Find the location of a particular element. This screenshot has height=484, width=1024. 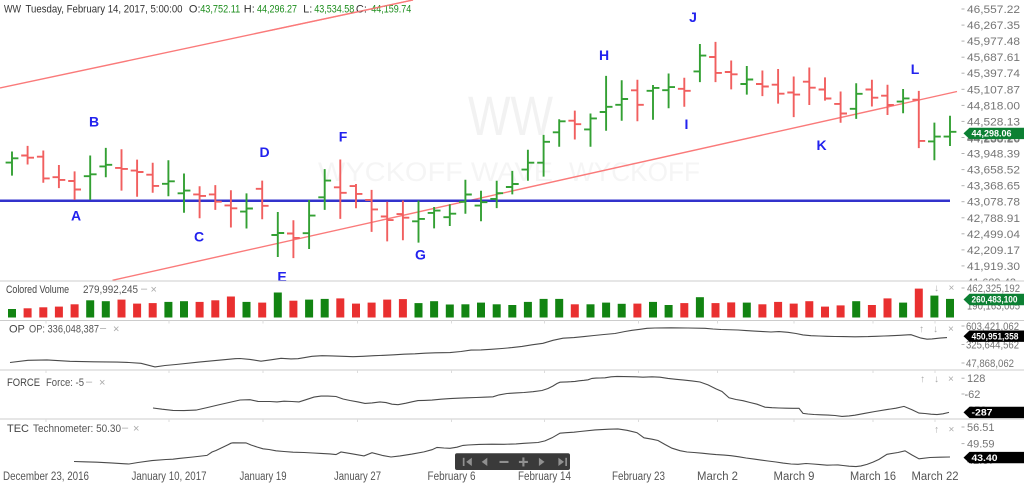

svg-text: Technometer: 50.30 is located at coordinates (77, 429).